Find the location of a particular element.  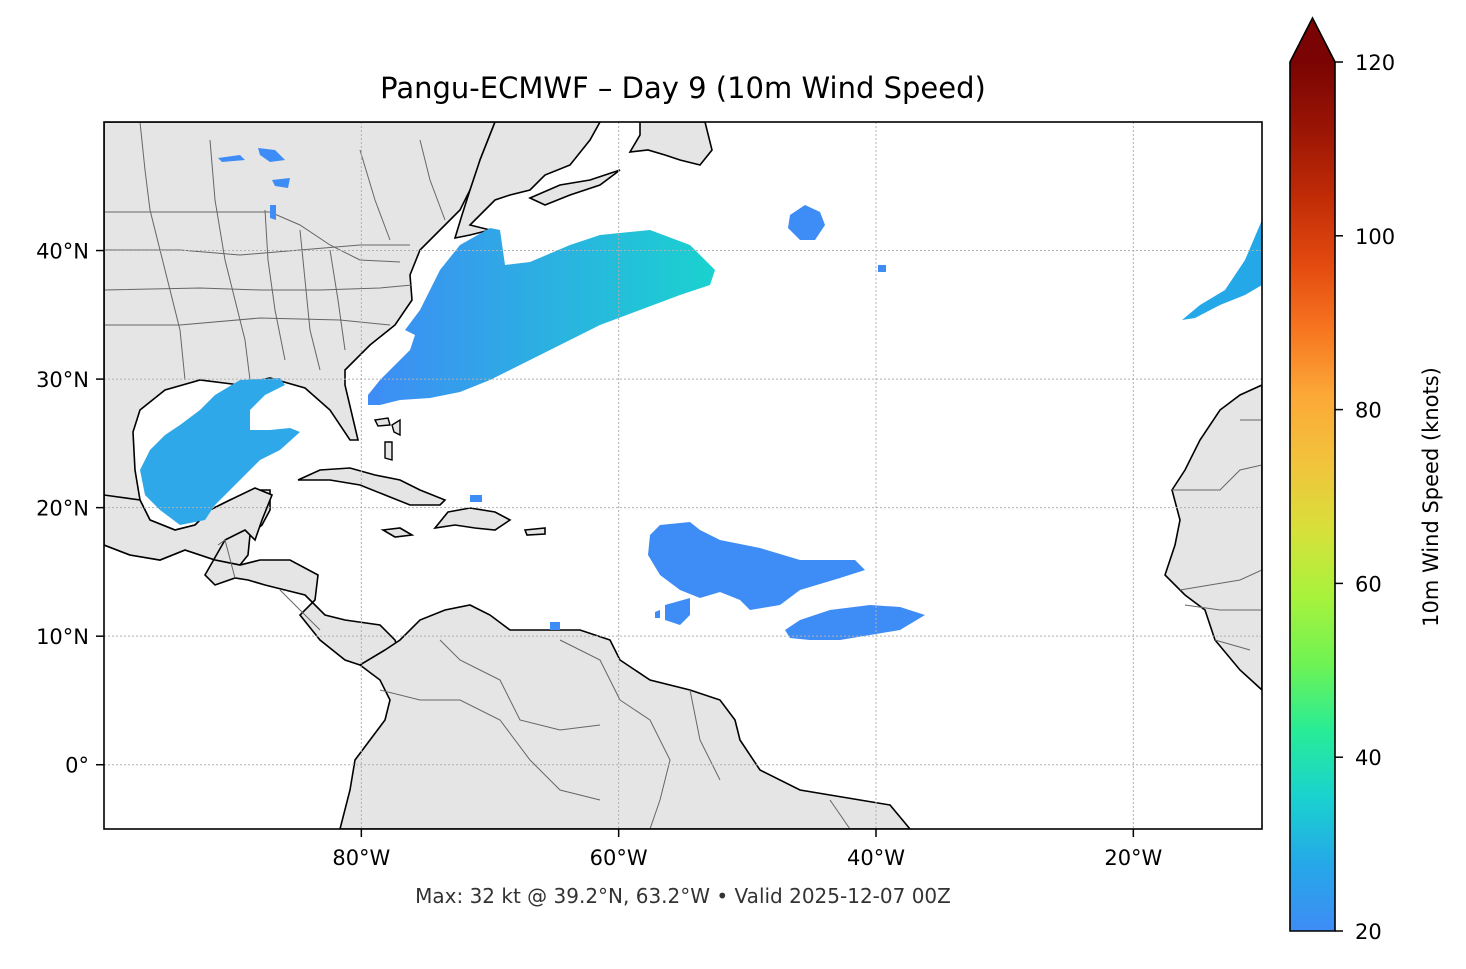

wind-area-gulf-of-mexico is located at coordinates (220, 451).